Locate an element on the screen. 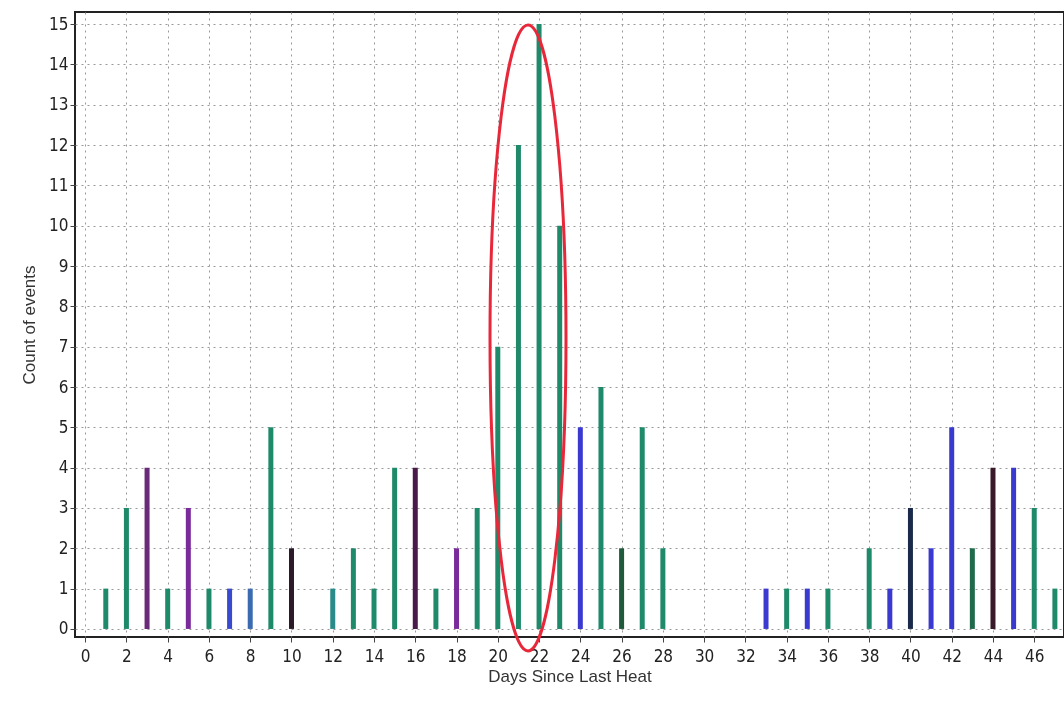 The width and height of the screenshot is (1064, 708). x-tick-label: 22 is located at coordinates (539, 655).